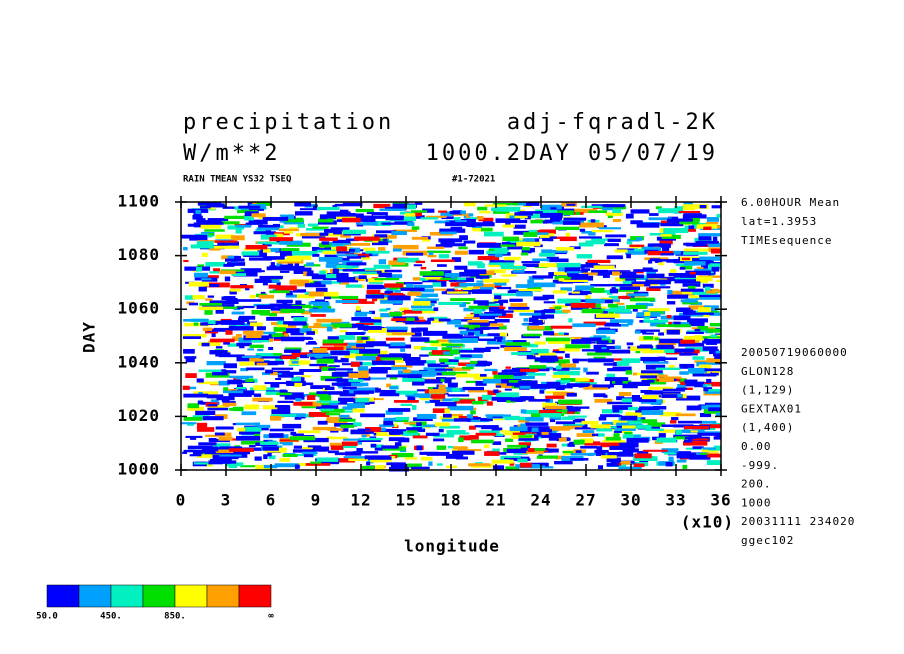 The image size is (904, 654). I want to click on x-tick-label: 15, so click(405, 500).